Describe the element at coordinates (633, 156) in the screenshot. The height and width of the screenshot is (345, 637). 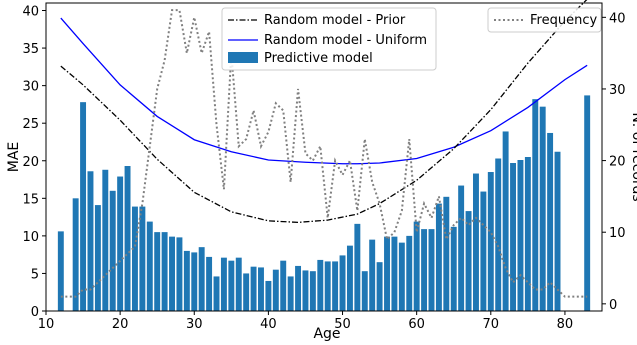
I see `y-axis-right-title: N. of records` at that location.